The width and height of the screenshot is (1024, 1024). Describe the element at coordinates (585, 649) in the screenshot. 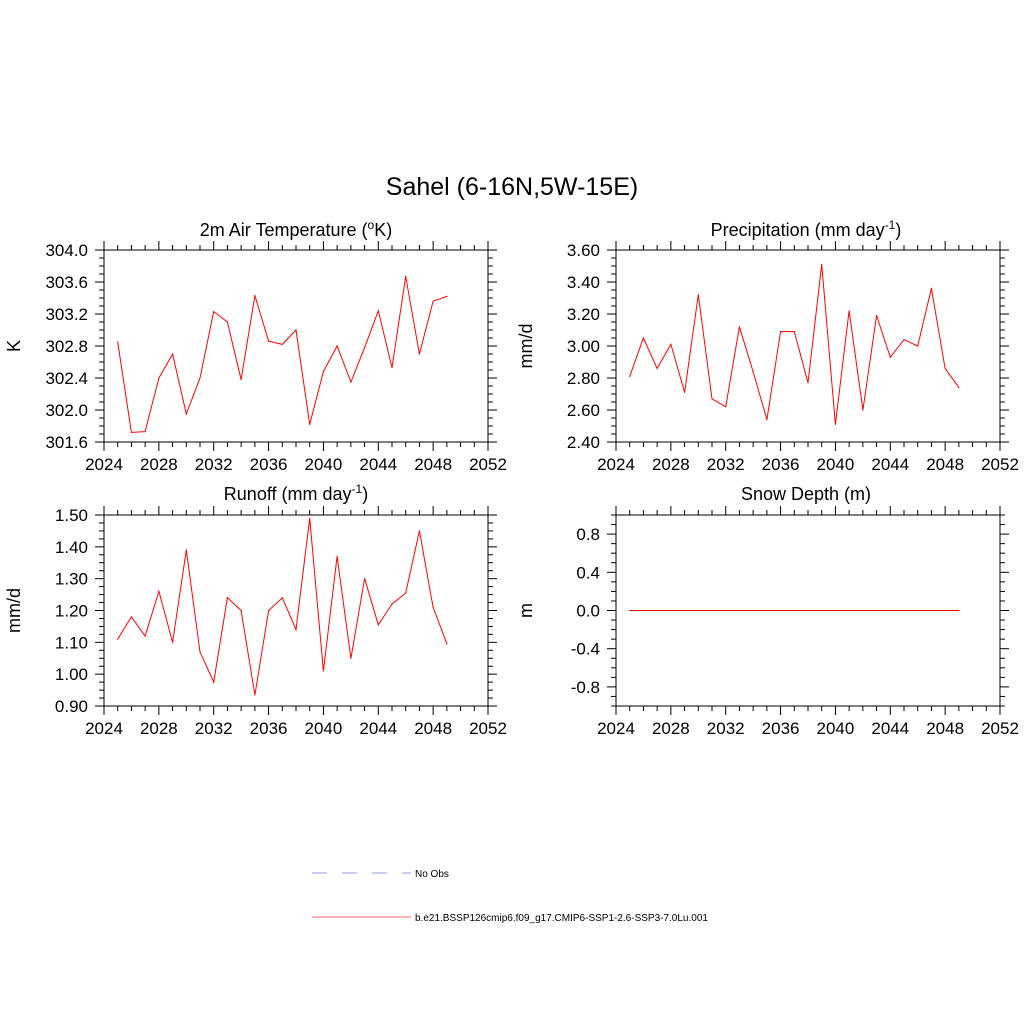

I see `y-tick-label: -0.4` at that location.